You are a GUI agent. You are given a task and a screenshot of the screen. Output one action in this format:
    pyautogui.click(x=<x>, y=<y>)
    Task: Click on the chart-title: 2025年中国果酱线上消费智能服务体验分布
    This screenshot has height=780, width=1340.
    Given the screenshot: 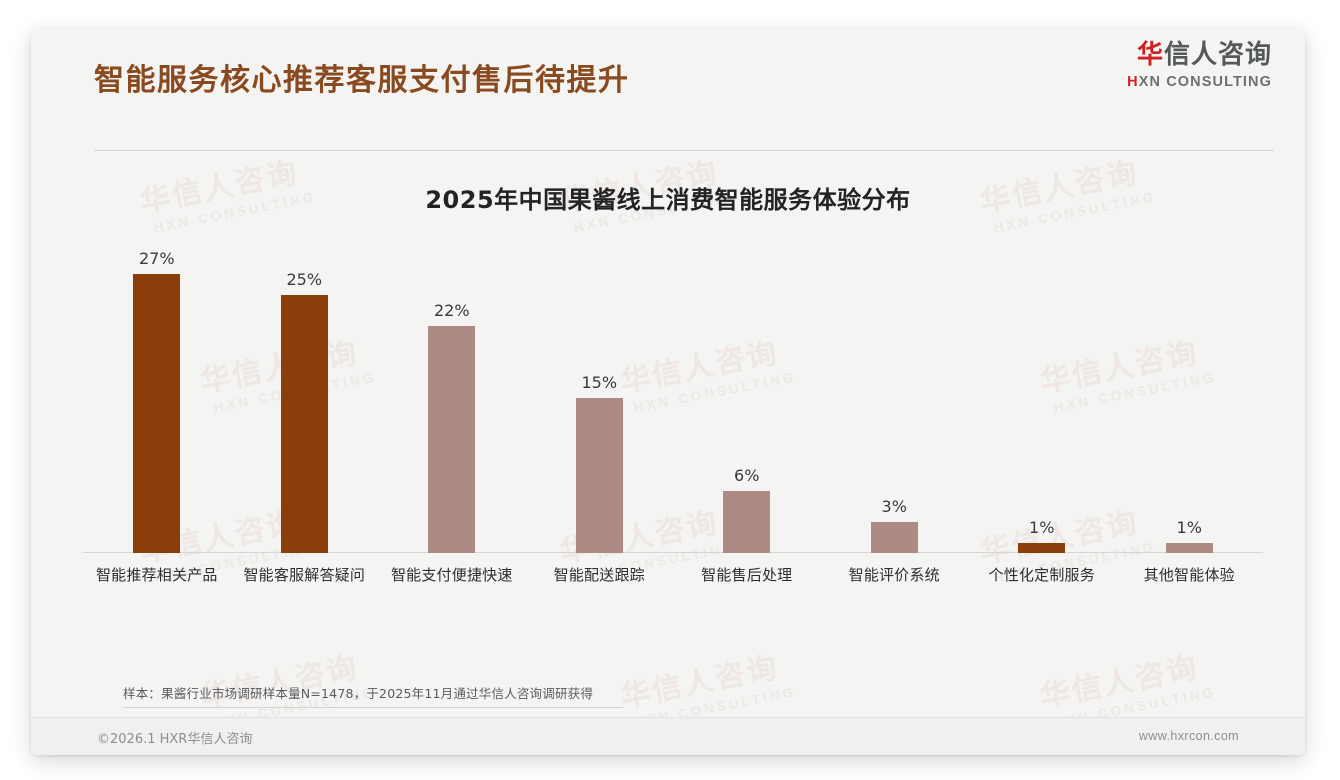 What is the action you would take?
    pyautogui.click(x=668, y=200)
    